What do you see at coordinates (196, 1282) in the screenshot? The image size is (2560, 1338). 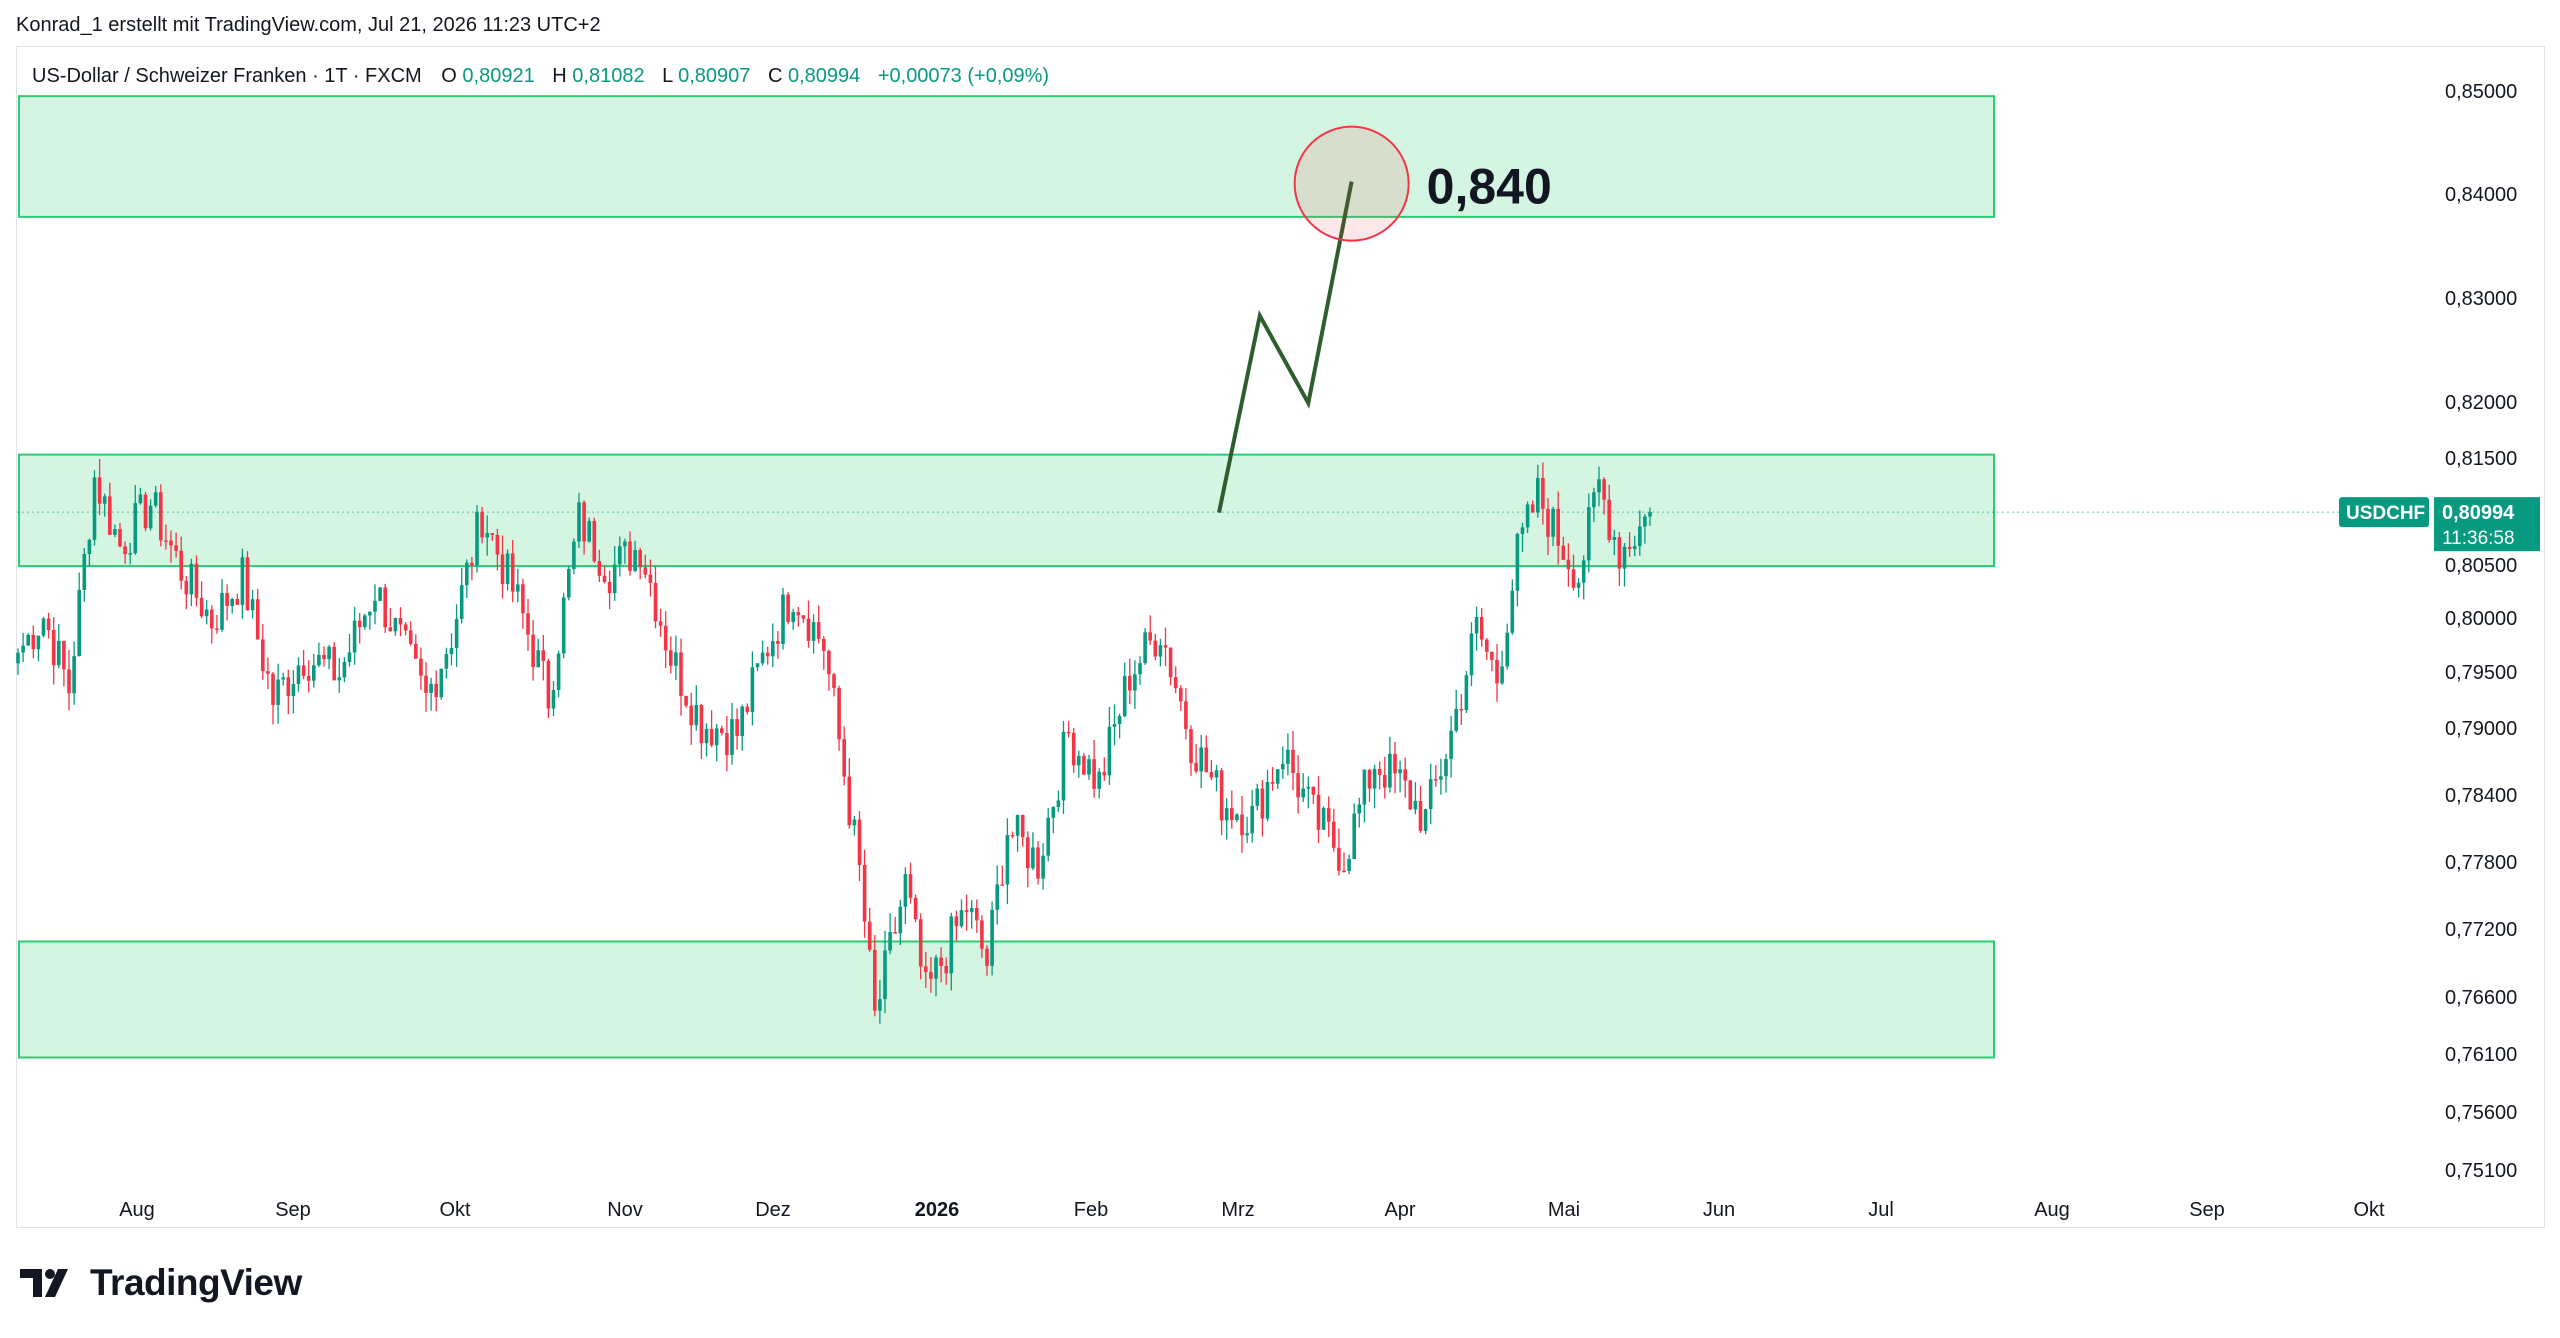 I see `brand-name: TradingView` at bounding box center [196, 1282].